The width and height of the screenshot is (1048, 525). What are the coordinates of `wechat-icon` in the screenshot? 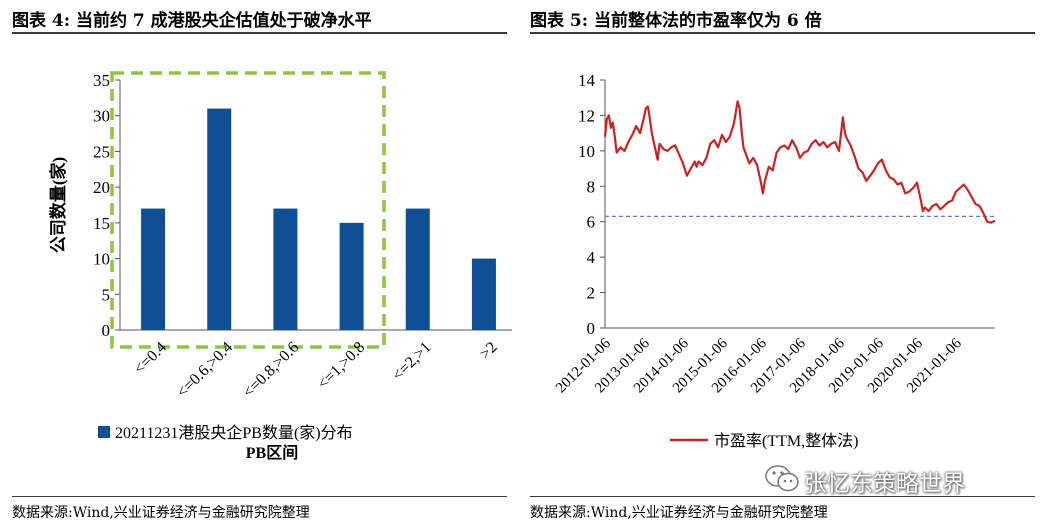 It's located at (782, 478).